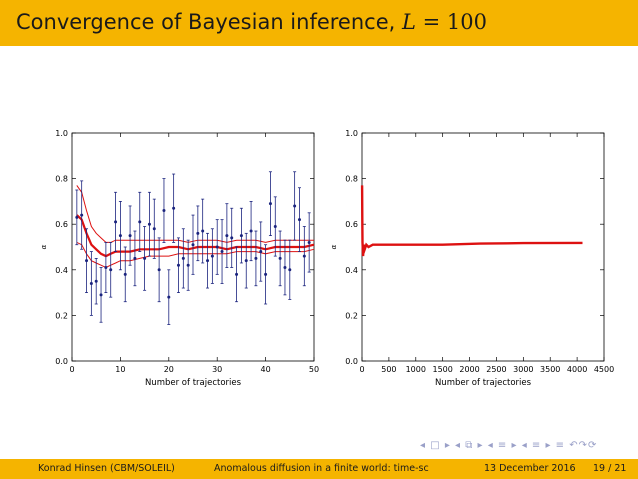  Describe the element at coordinates (120, 369) in the screenshot. I see `x-tick-label: 10` at that location.